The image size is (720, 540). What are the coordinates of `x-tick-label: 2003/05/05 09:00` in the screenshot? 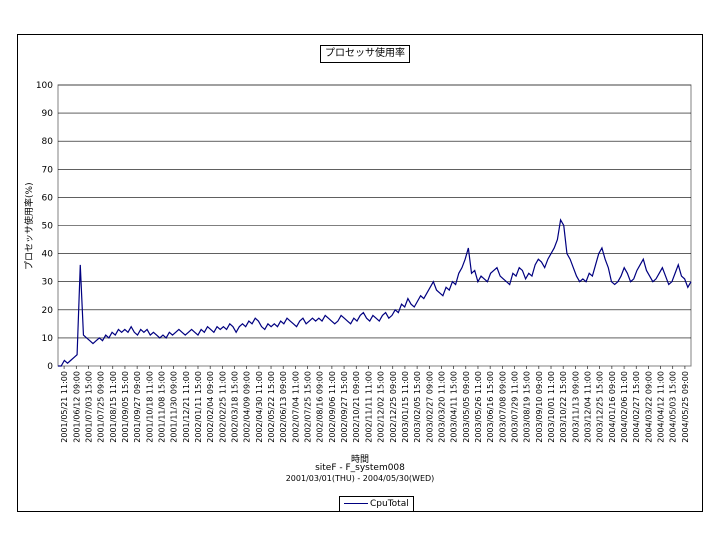 It's located at (466, 407).